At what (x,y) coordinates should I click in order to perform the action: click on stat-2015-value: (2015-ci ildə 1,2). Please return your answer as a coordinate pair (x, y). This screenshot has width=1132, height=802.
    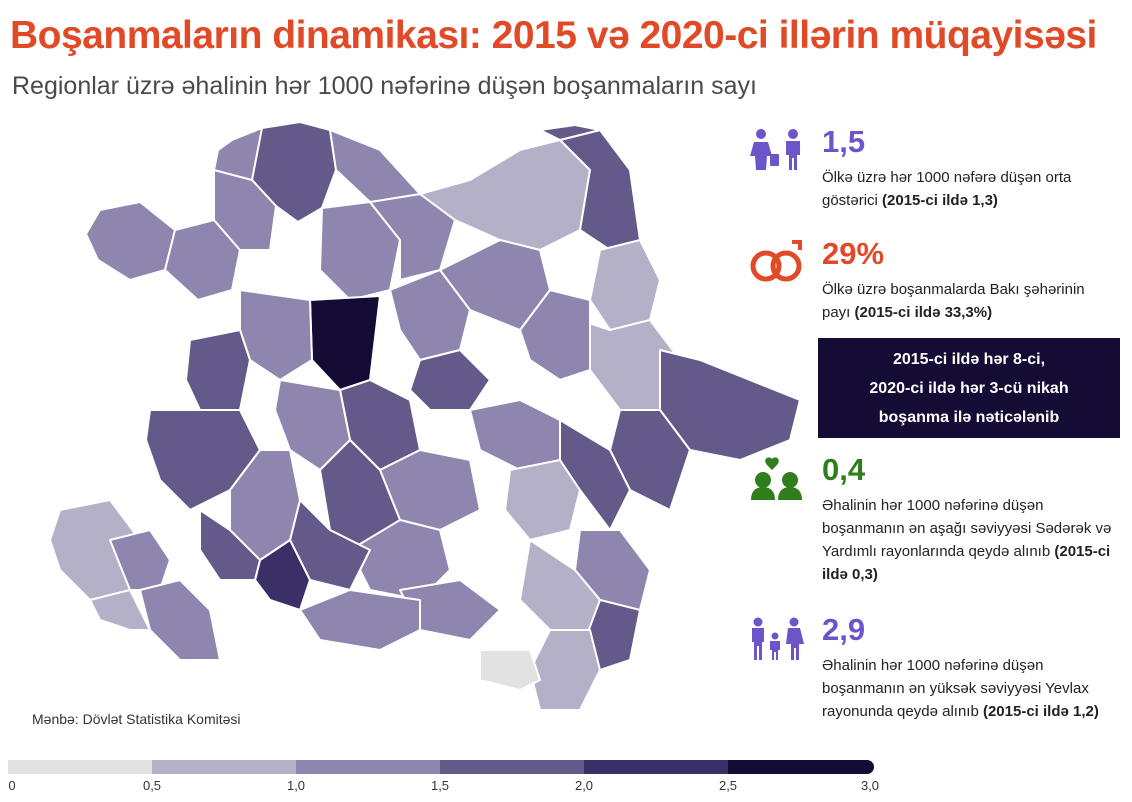
    Looking at the image, I should click on (1040, 711).